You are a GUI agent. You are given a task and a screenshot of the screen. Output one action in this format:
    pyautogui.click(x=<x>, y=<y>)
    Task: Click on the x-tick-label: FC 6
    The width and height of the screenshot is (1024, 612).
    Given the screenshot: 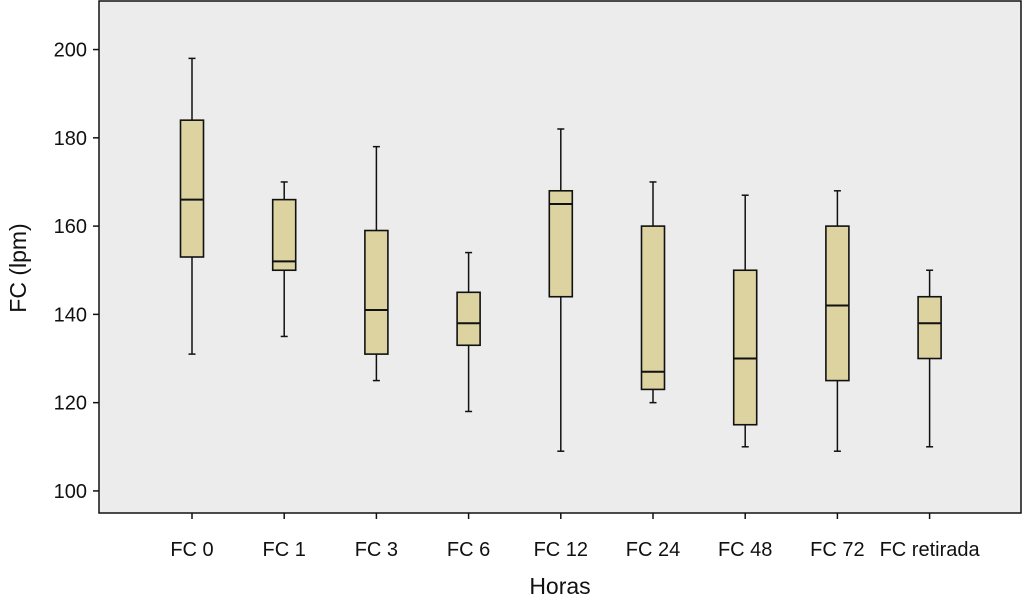 What is the action you would take?
    pyautogui.click(x=468, y=550)
    